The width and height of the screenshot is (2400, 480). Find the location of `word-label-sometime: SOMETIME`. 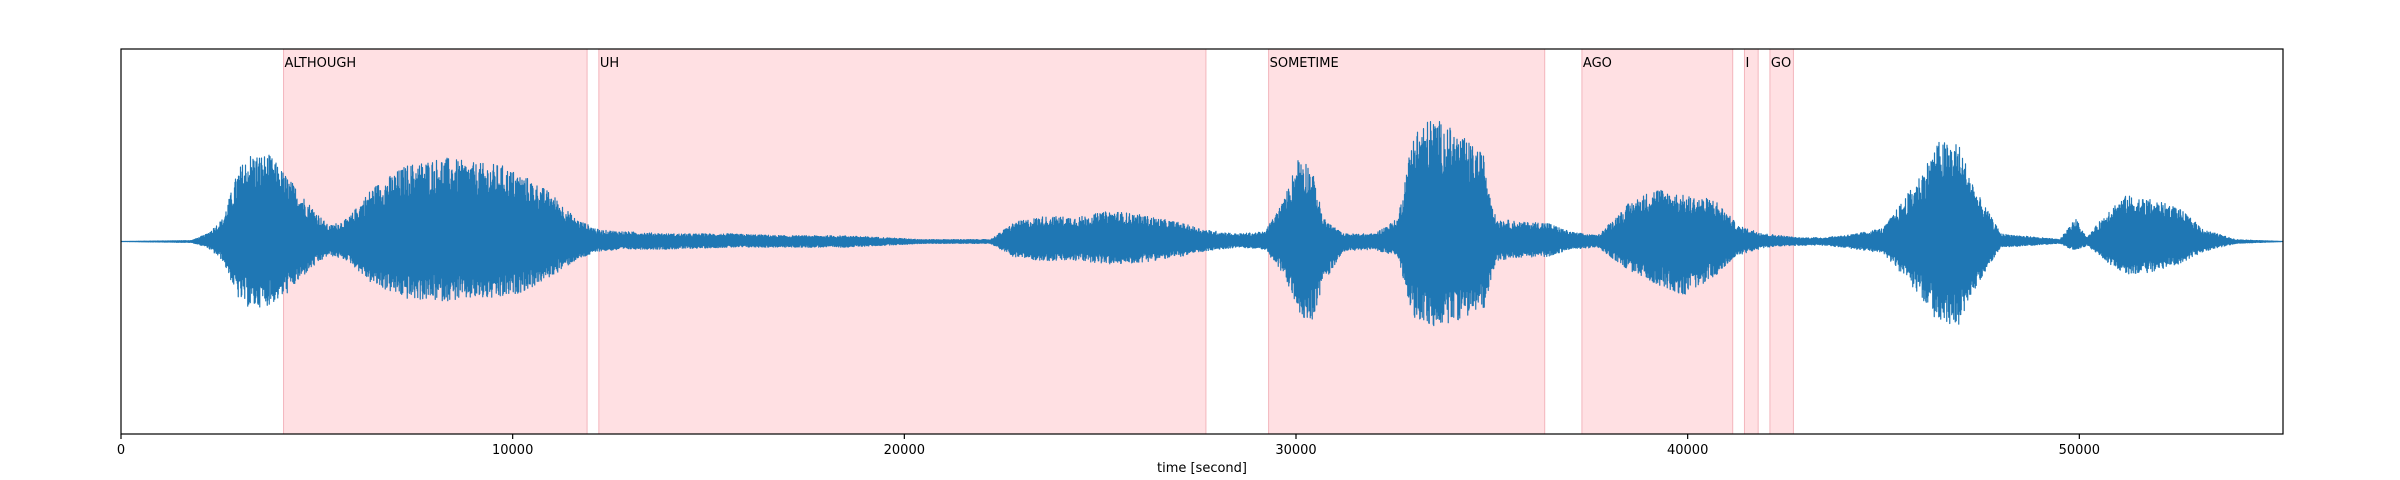

word-label-sometime: SOMETIME is located at coordinates (1304, 63).